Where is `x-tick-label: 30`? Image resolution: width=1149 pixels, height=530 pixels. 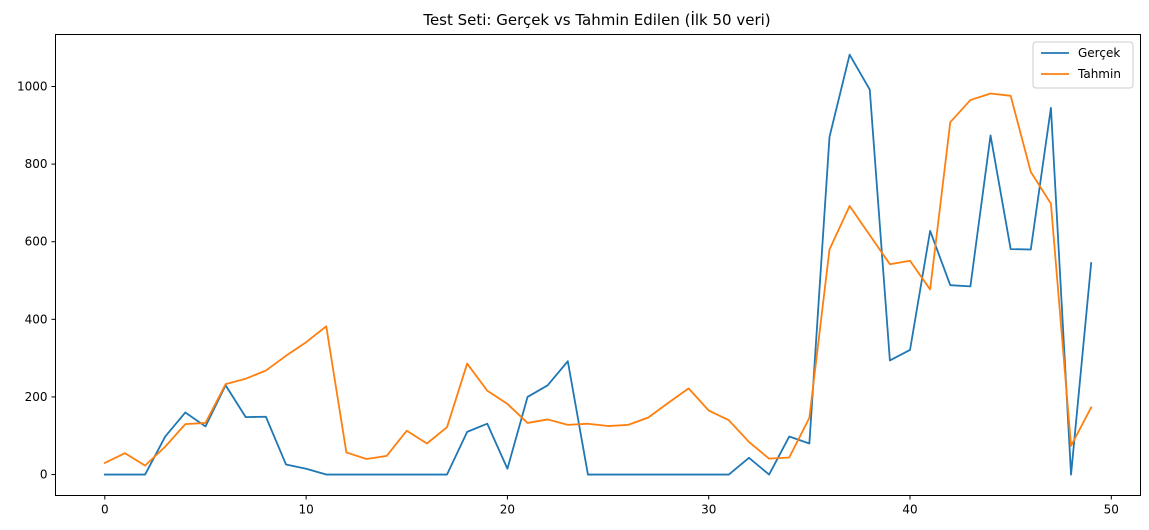 x-tick-label: 30 is located at coordinates (708, 510).